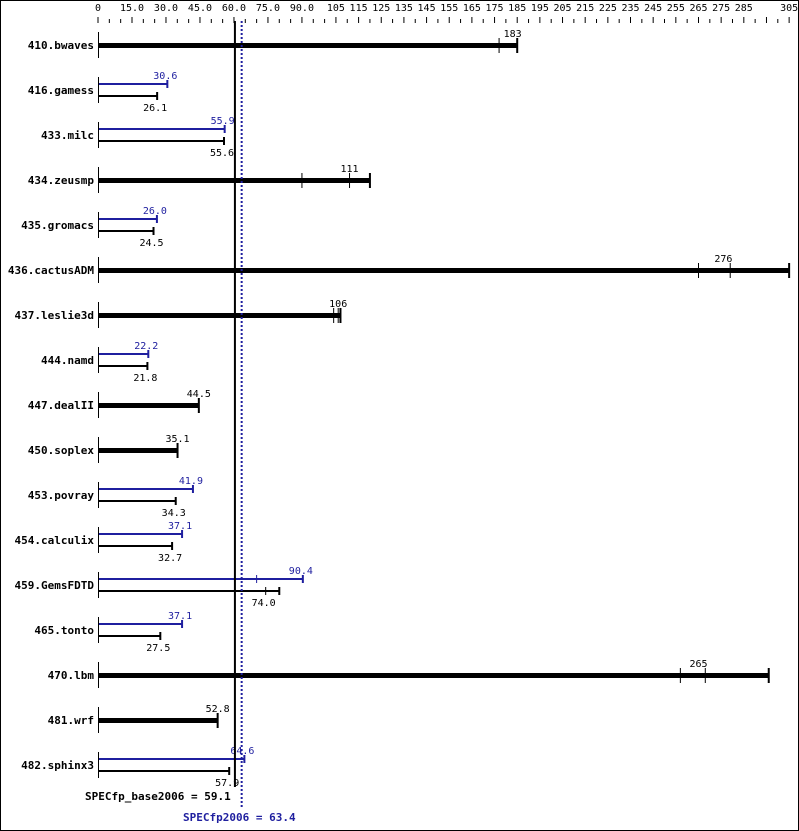 The image size is (799, 831). I want to click on x-tick-label: 90.0, so click(302, 8).